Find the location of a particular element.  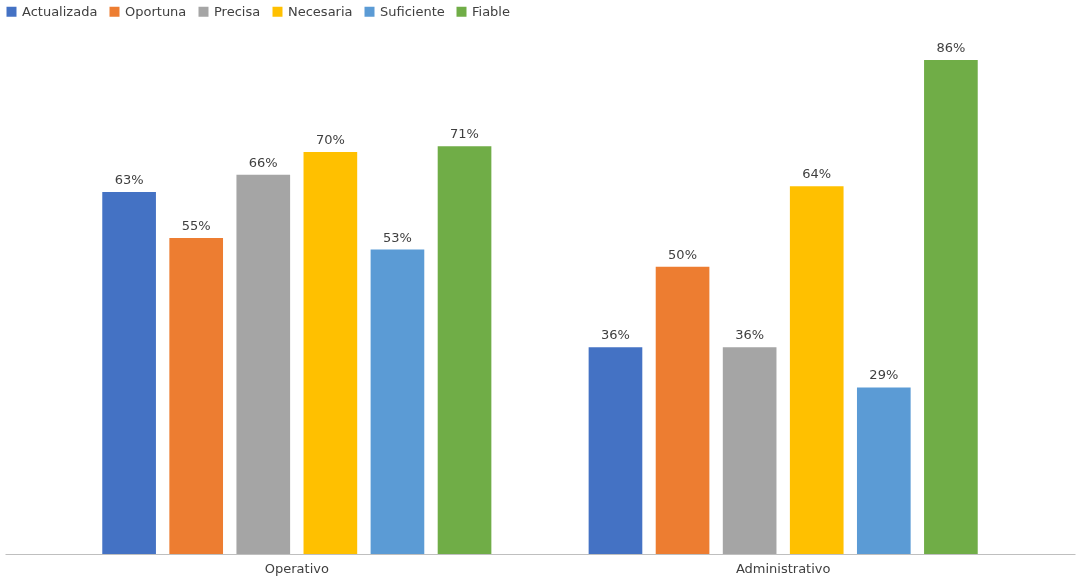

x-tick-label: Administrativo is located at coordinates (783, 568).